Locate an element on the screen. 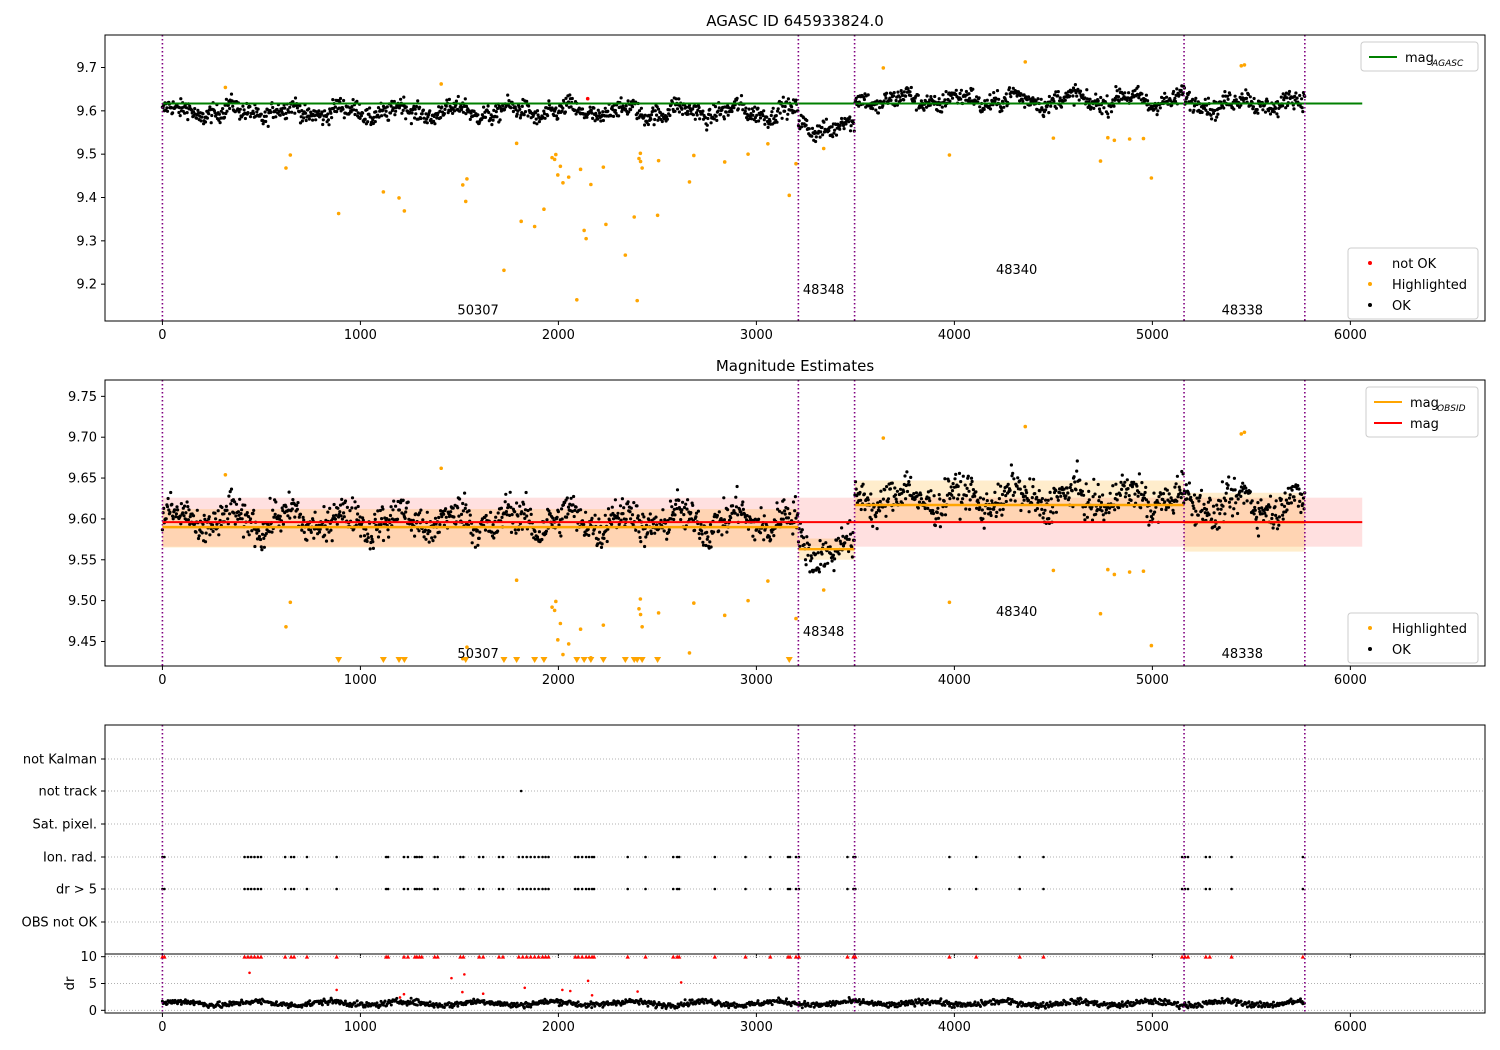 This screenshot has width=1500, height=1050. legend-label: mag is located at coordinates (1419, 58).